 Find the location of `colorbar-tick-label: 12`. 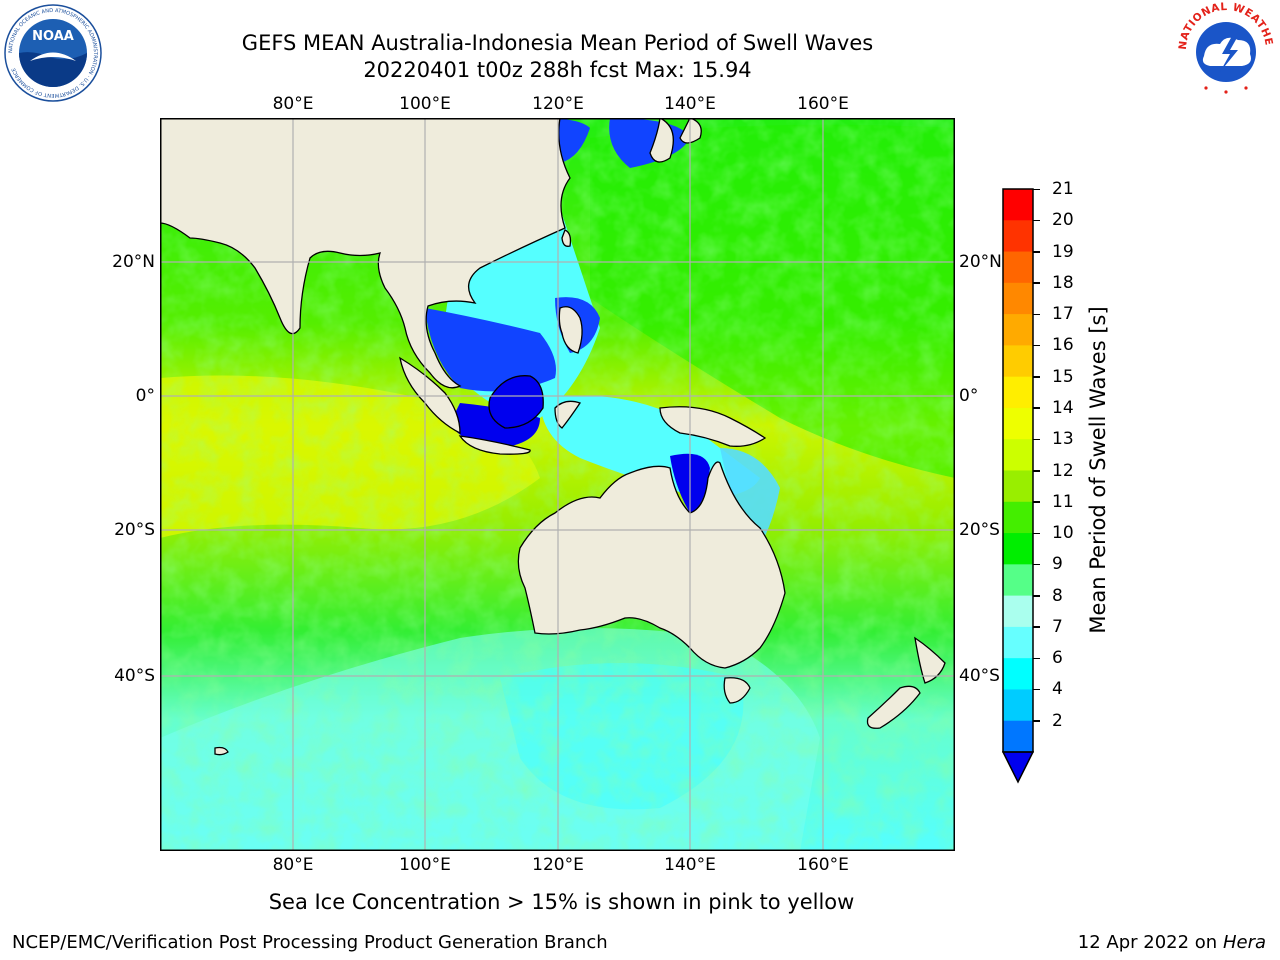

colorbar-tick-label: 12 is located at coordinates (1063, 470).